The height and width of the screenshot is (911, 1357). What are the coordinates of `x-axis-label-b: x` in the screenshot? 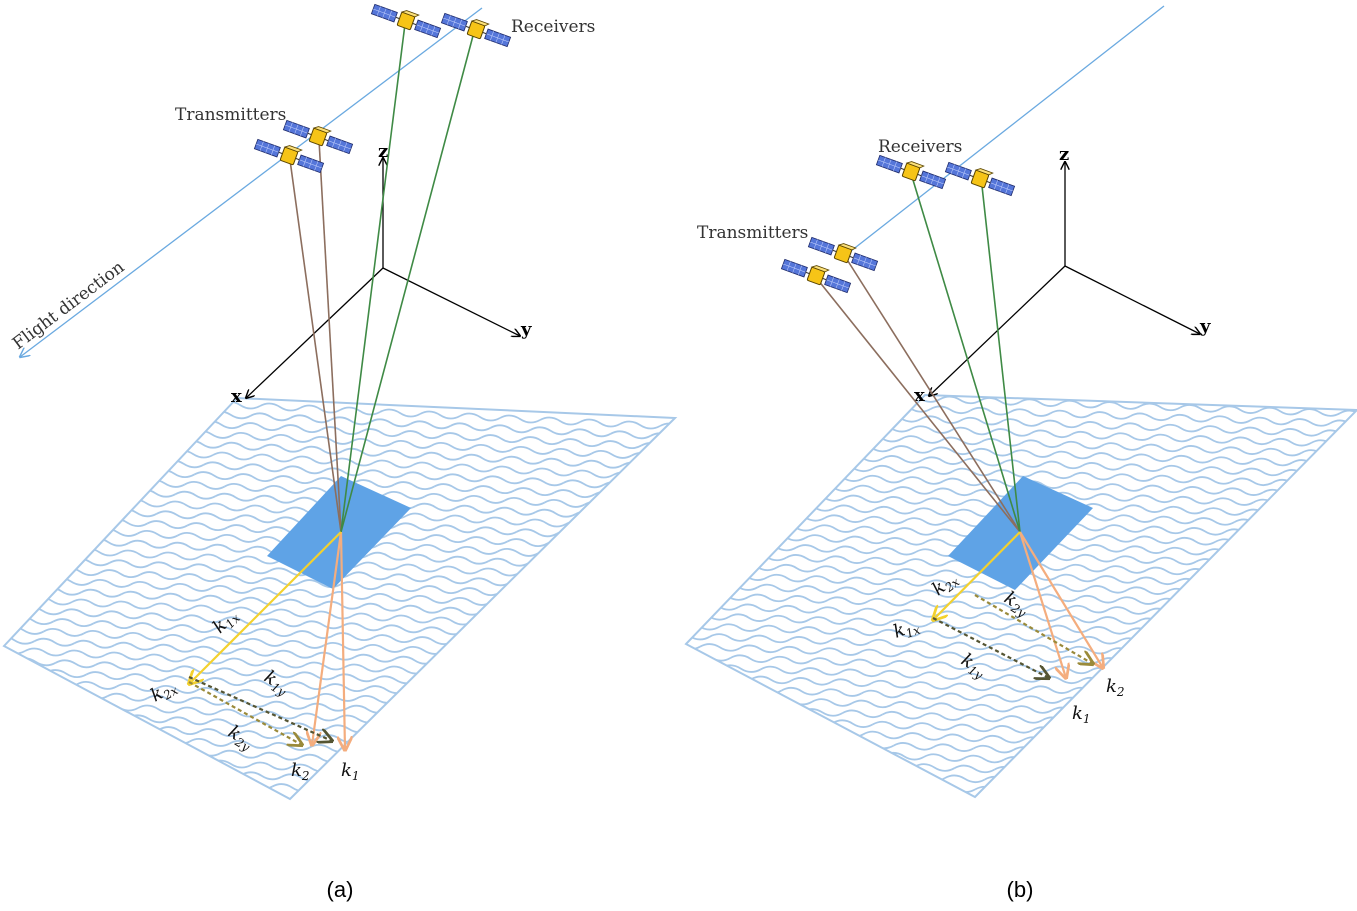 It's located at (919, 395).